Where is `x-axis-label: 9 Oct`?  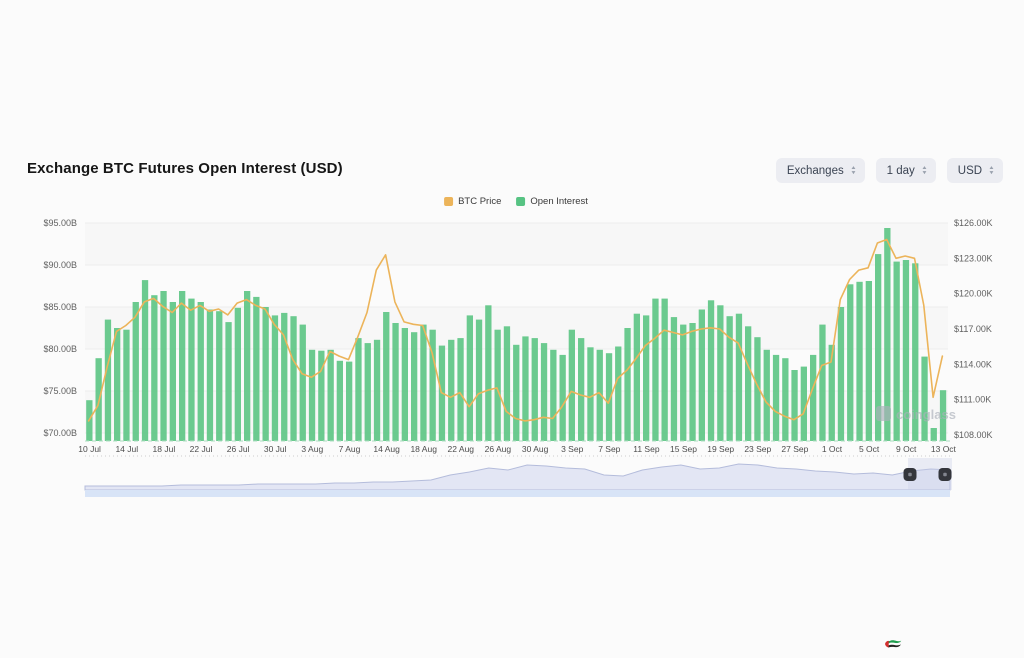 x-axis-label: 9 Oct is located at coordinates (906, 449).